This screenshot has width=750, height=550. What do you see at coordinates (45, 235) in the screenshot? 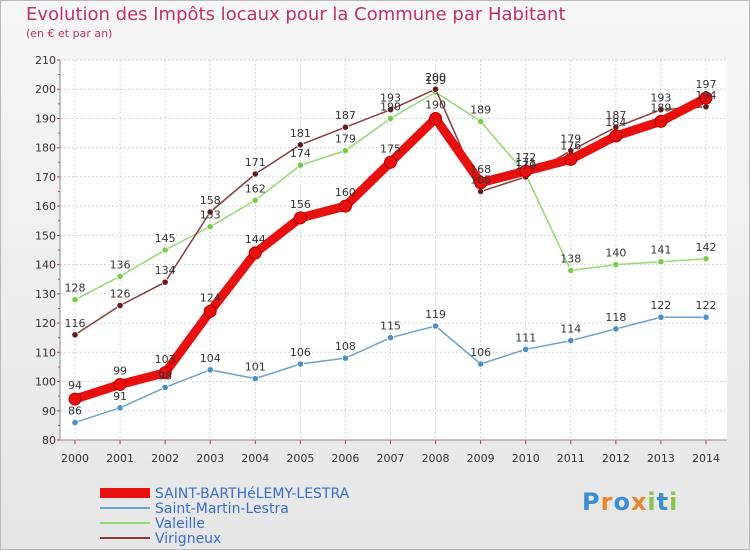
I see `y-tick-label: 150` at bounding box center [45, 235].